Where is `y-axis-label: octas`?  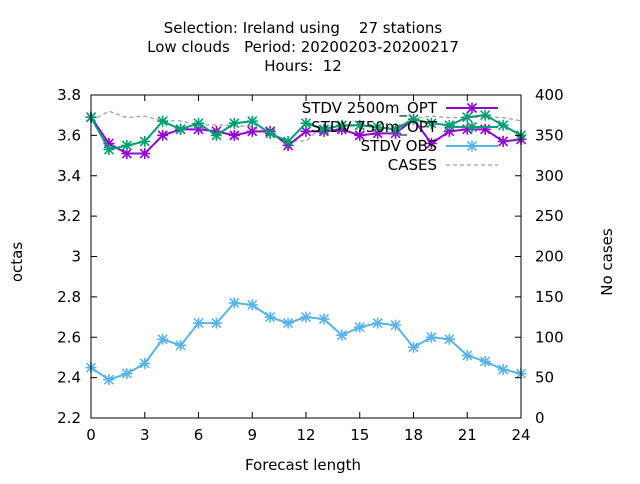
y-axis-label: octas is located at coordinates (17, 262).